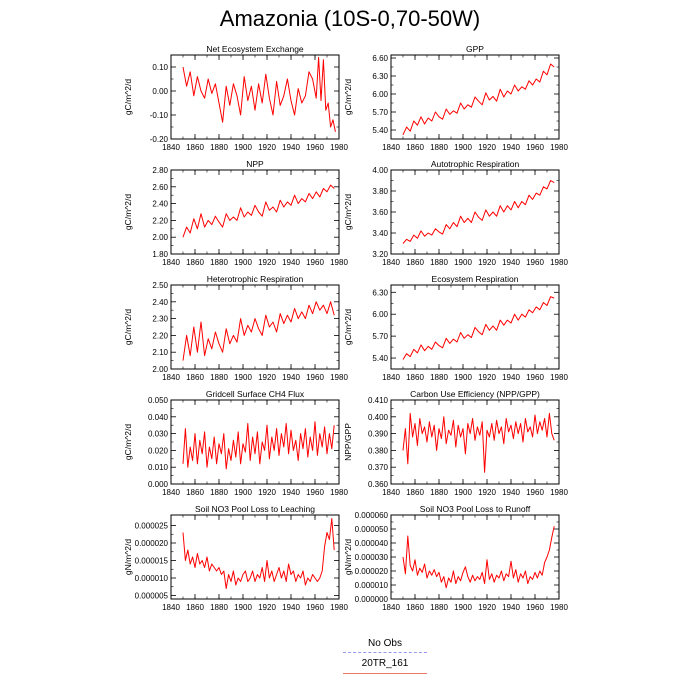 The image size is (700, 700). I want to click on legend-label-no-obs: No Obs, so click(385, 643).